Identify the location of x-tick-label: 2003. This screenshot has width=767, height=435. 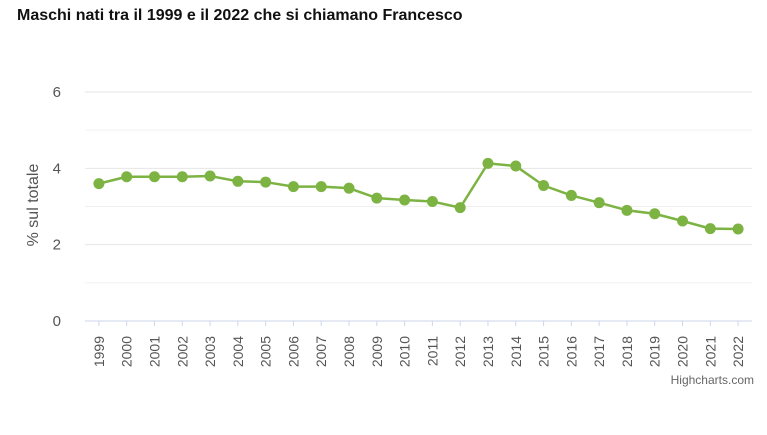
(210, 351).